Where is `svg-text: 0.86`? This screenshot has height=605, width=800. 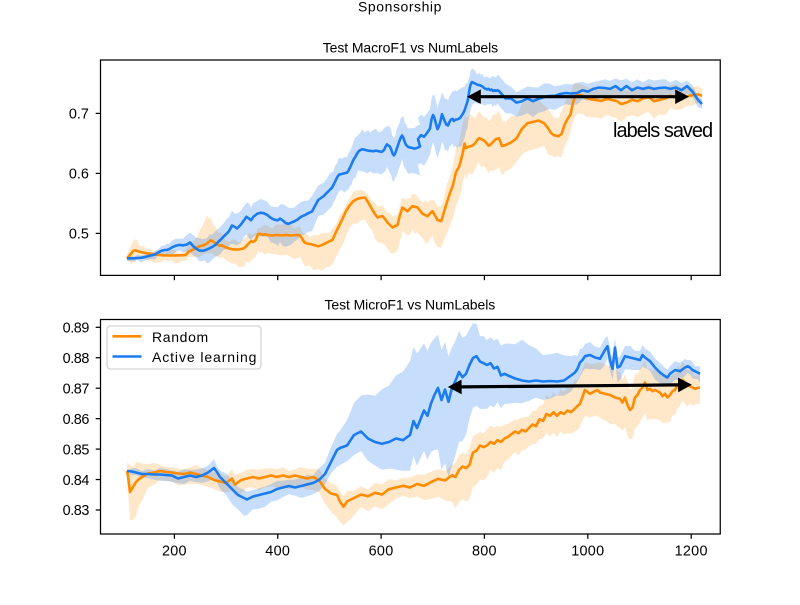 svg-text: 0.86 is located at coordinates (76, 420).